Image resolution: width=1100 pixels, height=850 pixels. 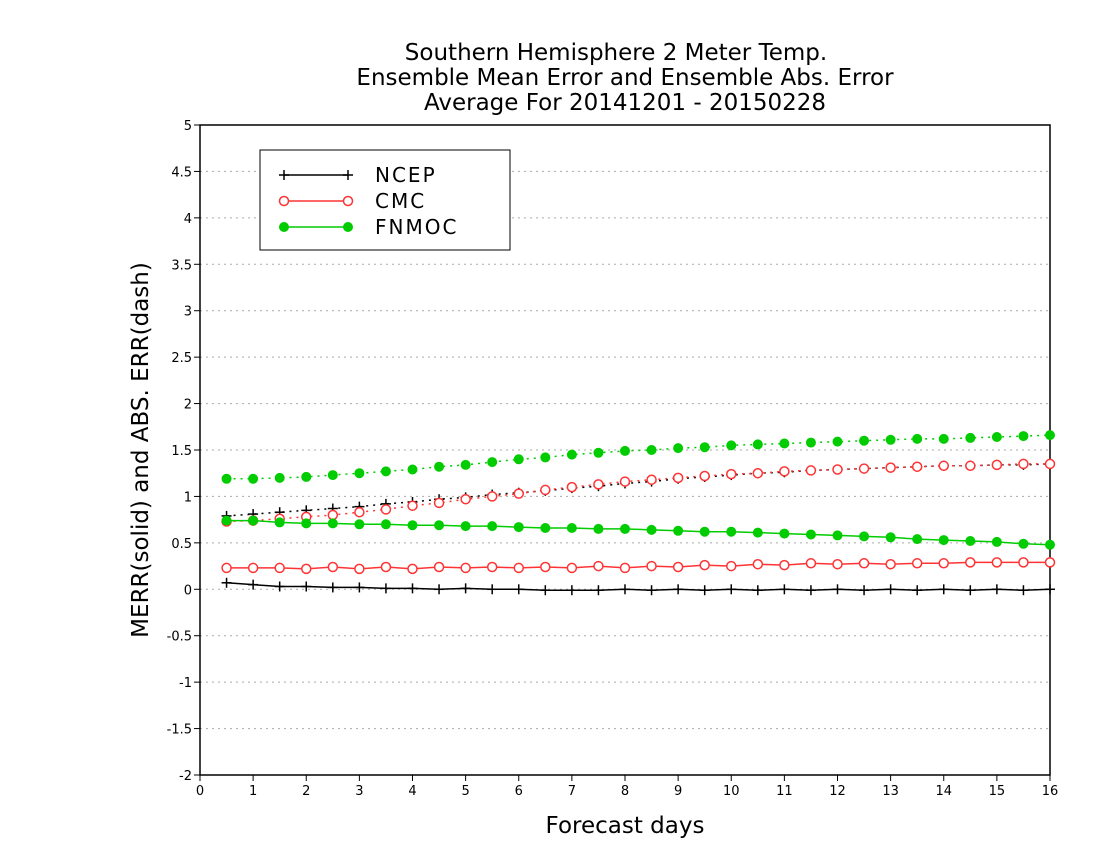 I want to click on y-tick-label: 1, so click(x=188, y=497).